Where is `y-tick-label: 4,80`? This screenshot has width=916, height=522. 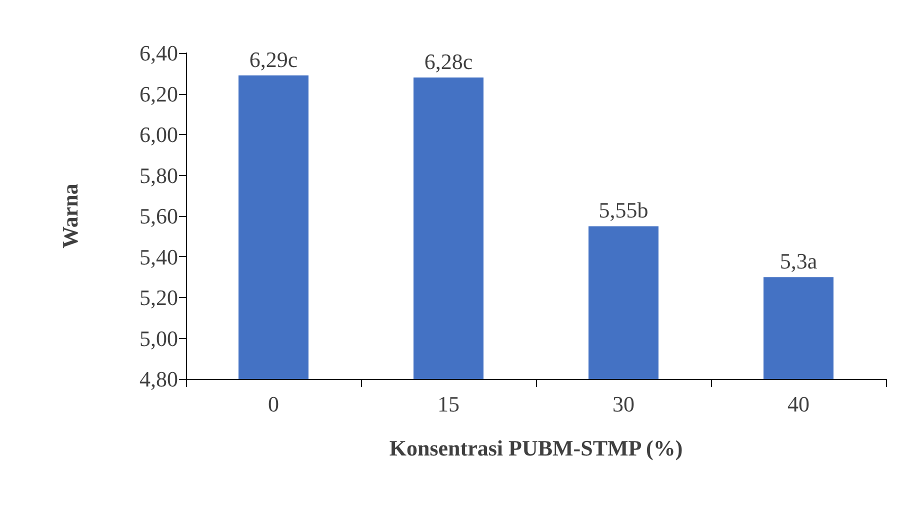 y-tick-label: 4,80 is located at coordinates (159, 379).